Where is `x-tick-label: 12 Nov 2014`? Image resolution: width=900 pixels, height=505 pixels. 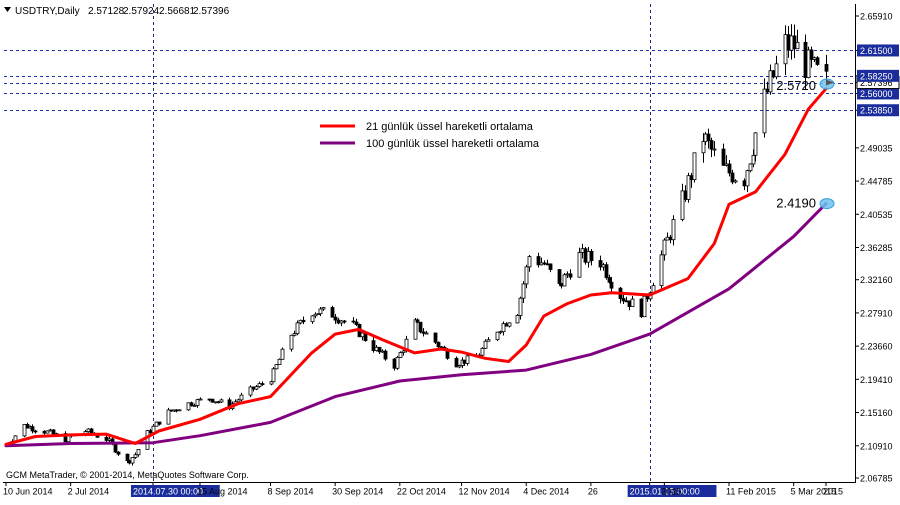 x-tick-label: 12 Nov 2014 is located at coordinates (484, 492).